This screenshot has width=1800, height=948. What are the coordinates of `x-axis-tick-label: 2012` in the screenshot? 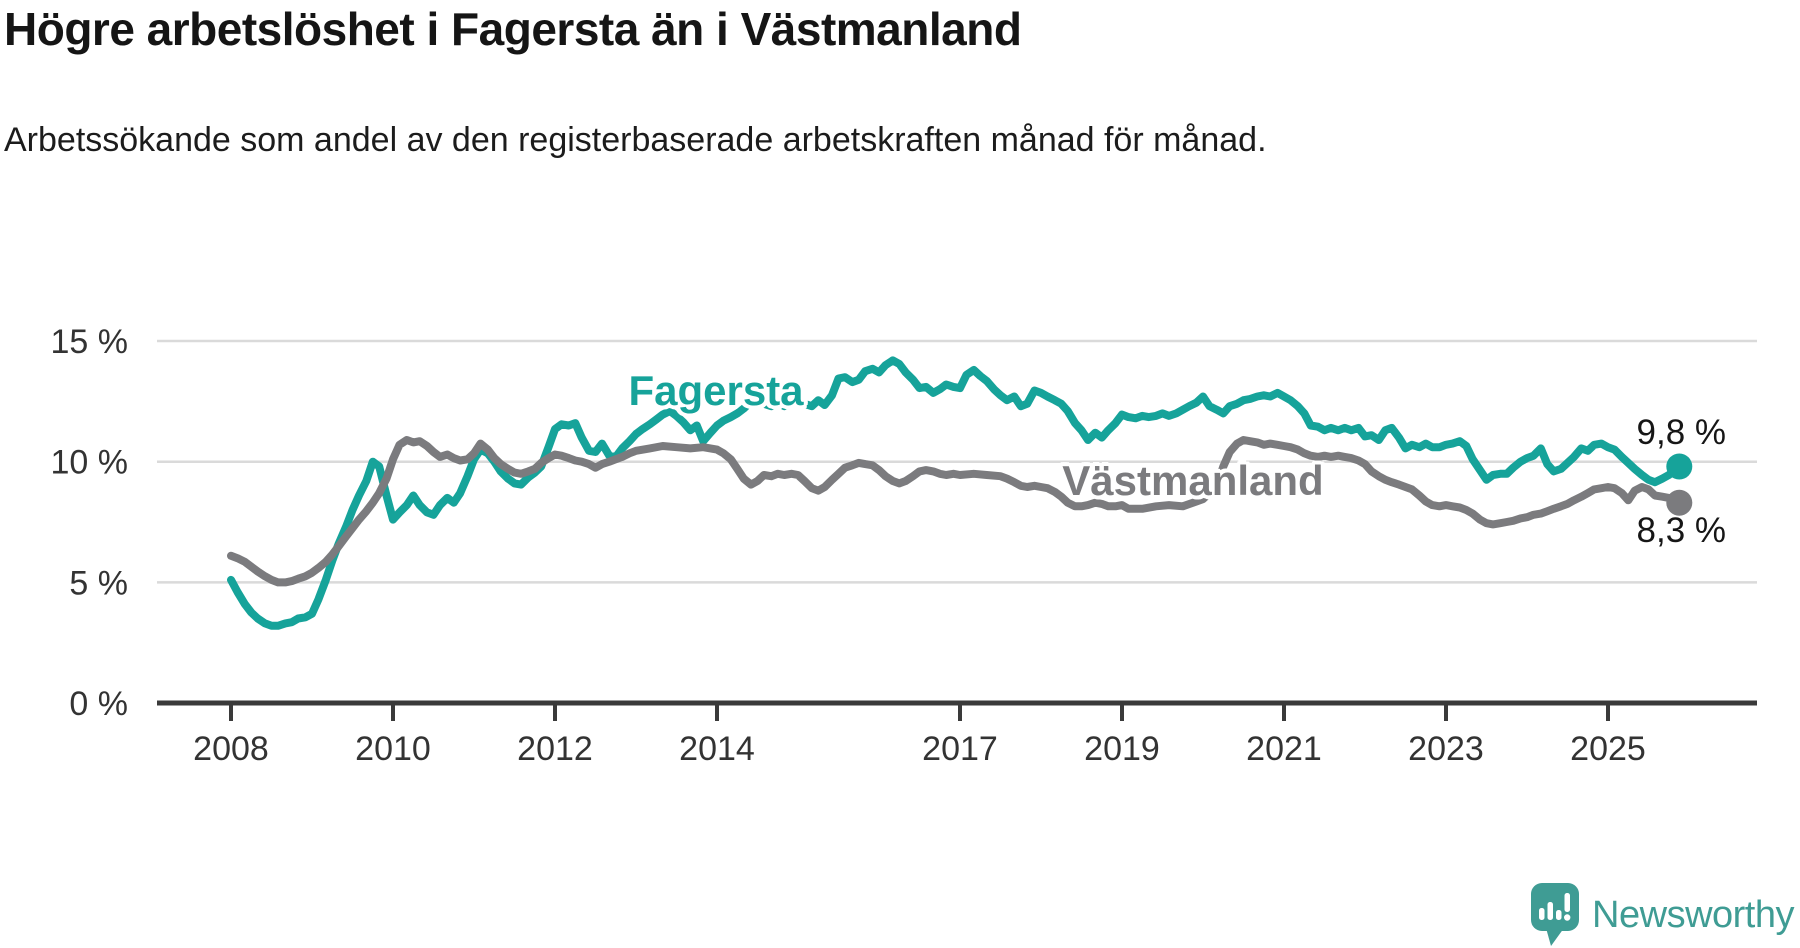 It's located at (555, 749).